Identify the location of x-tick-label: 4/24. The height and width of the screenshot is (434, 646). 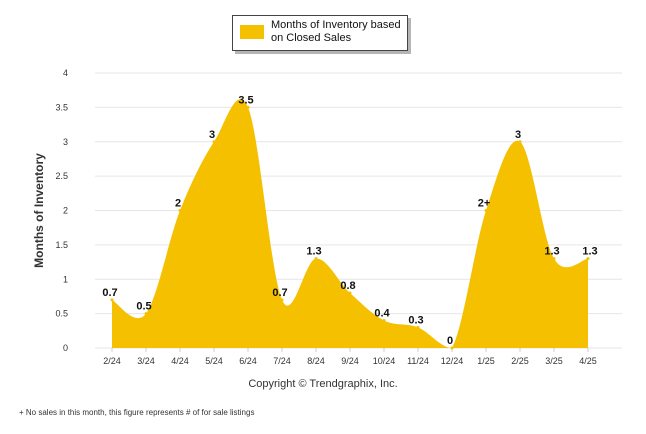
(180, 361).